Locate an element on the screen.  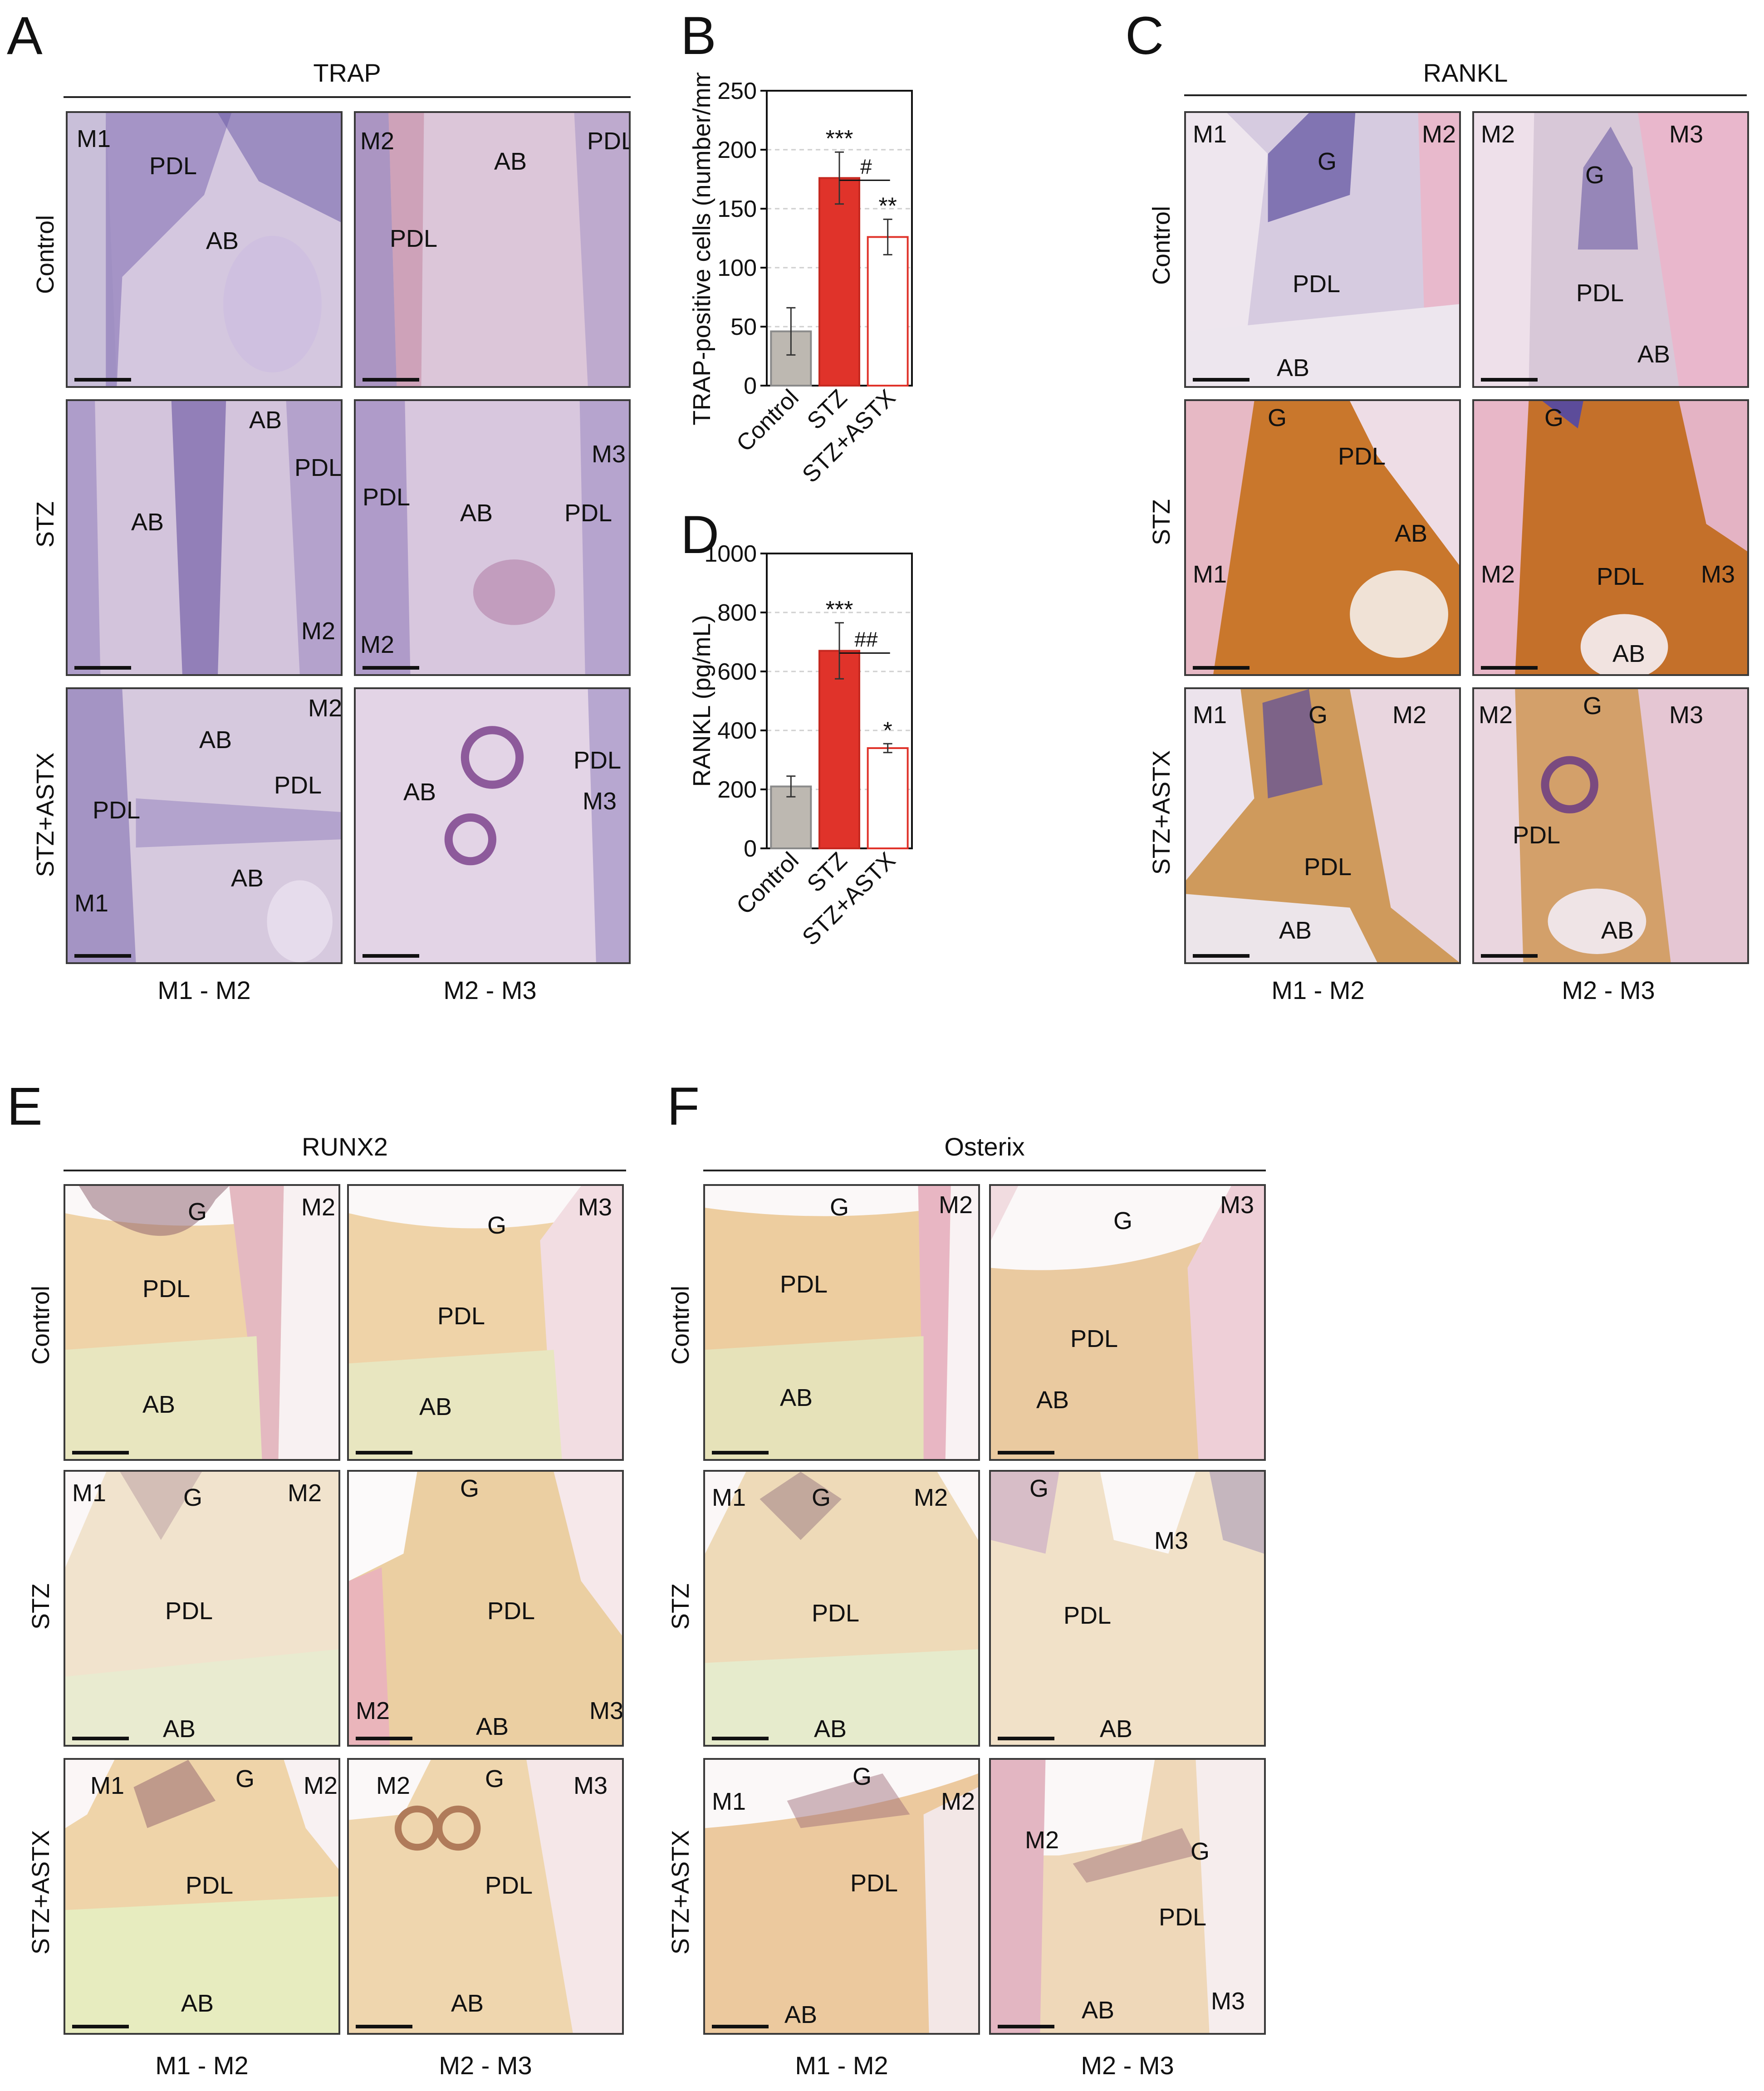
micrograph-f-stzastx-m1m2: M1 G M2 PDL AB is located at coordinates (841, 1897).